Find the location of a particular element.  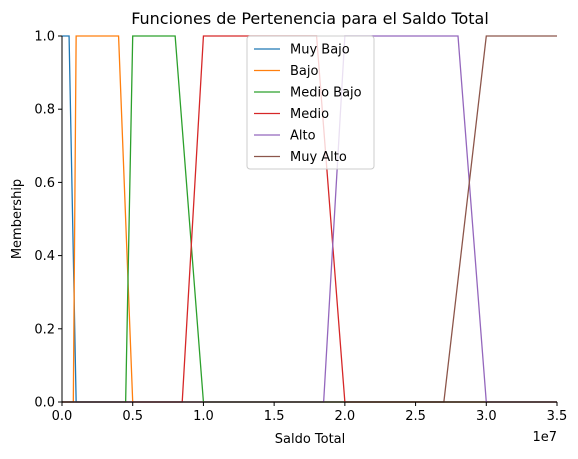

x-tick-label: 0.5 is located at coordinates (132, 416).